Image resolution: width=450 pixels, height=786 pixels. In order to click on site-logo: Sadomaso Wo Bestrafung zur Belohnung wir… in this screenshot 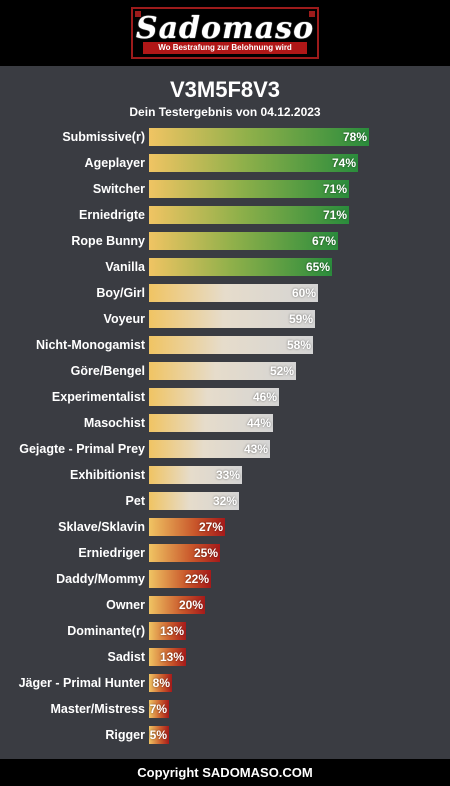, I will do `click(225, 33)`.